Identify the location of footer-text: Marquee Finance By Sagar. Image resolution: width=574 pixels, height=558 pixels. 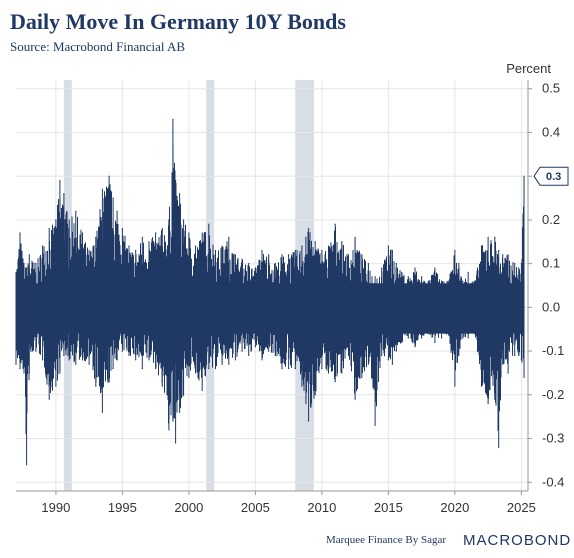
(386, 540).